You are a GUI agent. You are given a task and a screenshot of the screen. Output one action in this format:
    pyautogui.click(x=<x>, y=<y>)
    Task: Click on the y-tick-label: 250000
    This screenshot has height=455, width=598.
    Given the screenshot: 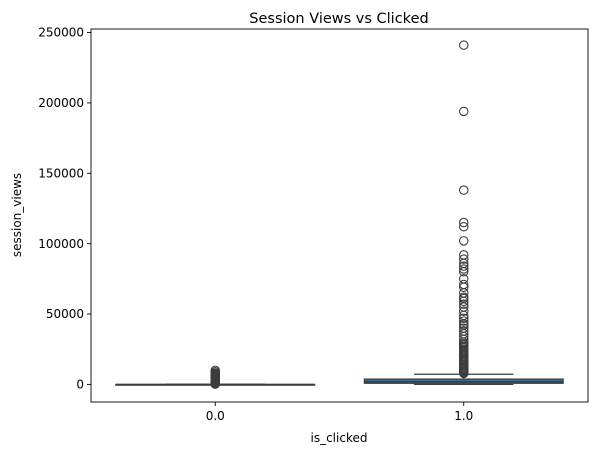 What is the action you would take?
    pyautogui.click(x=61, y=33)
    